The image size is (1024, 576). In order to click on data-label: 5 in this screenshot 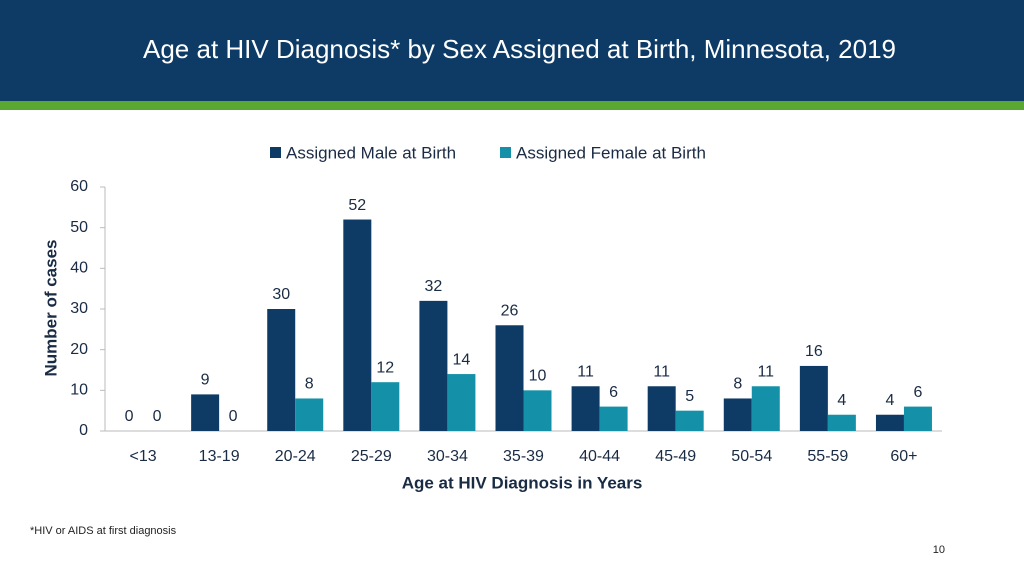, I will do `click(689, 396)`.